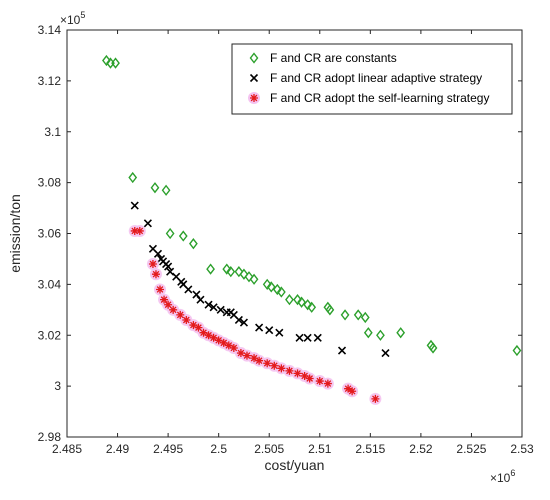 This screenshot has height=500, width=550. I want to click on x-tick-label: 2.52, so click(421, 449).